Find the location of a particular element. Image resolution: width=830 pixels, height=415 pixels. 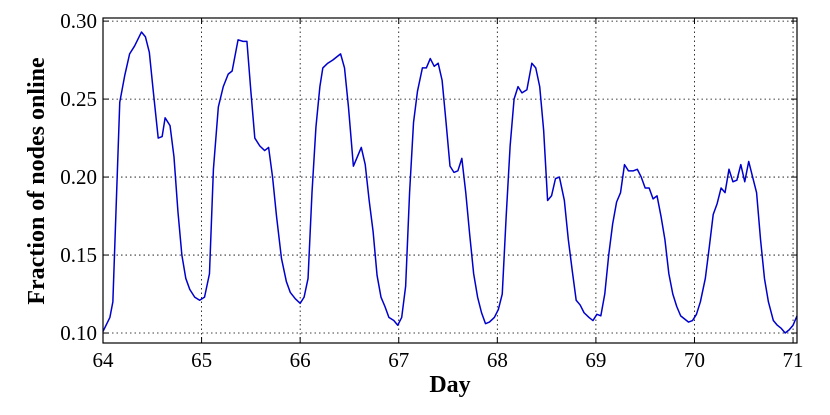

y-tick-label: 0.20 is located at coordinates (78, 177).